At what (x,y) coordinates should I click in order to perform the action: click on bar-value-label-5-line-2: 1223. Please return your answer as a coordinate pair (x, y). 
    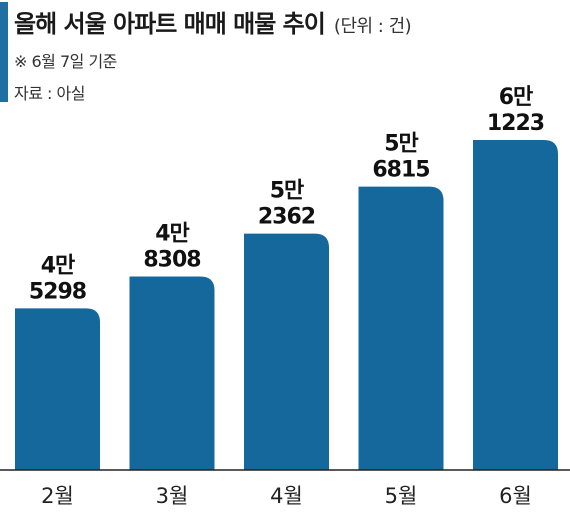
    Looking at the image, I should click on (515, 123).